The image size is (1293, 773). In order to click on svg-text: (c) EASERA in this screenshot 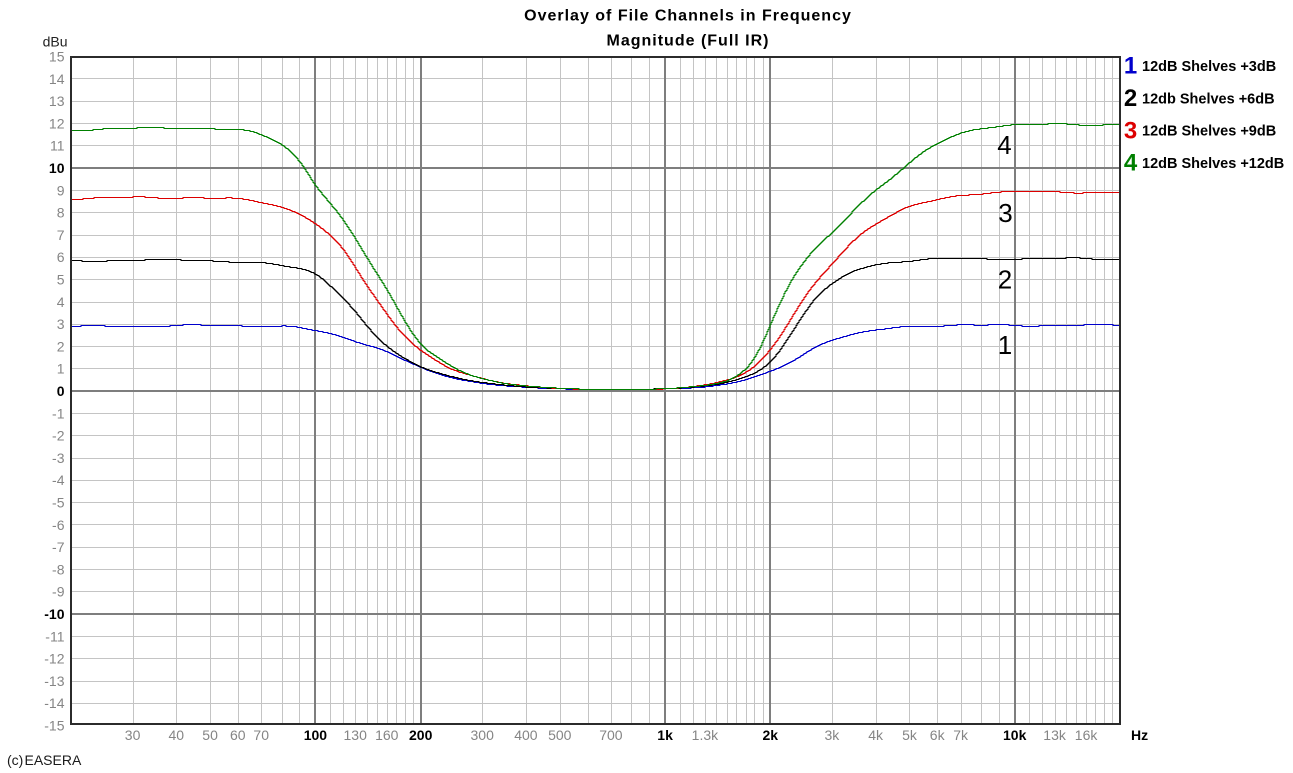, I will do `click(44, 760)`.